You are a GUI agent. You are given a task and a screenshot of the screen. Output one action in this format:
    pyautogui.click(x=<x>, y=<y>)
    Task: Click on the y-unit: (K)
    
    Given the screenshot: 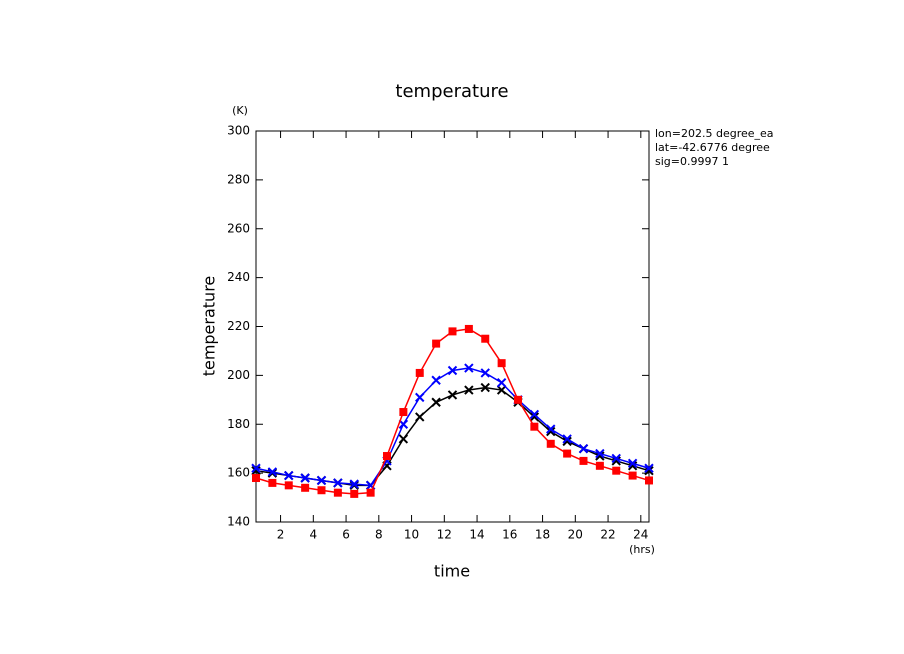 What is the action you would take?
    pyautogui.click(x=240, y=110)
    